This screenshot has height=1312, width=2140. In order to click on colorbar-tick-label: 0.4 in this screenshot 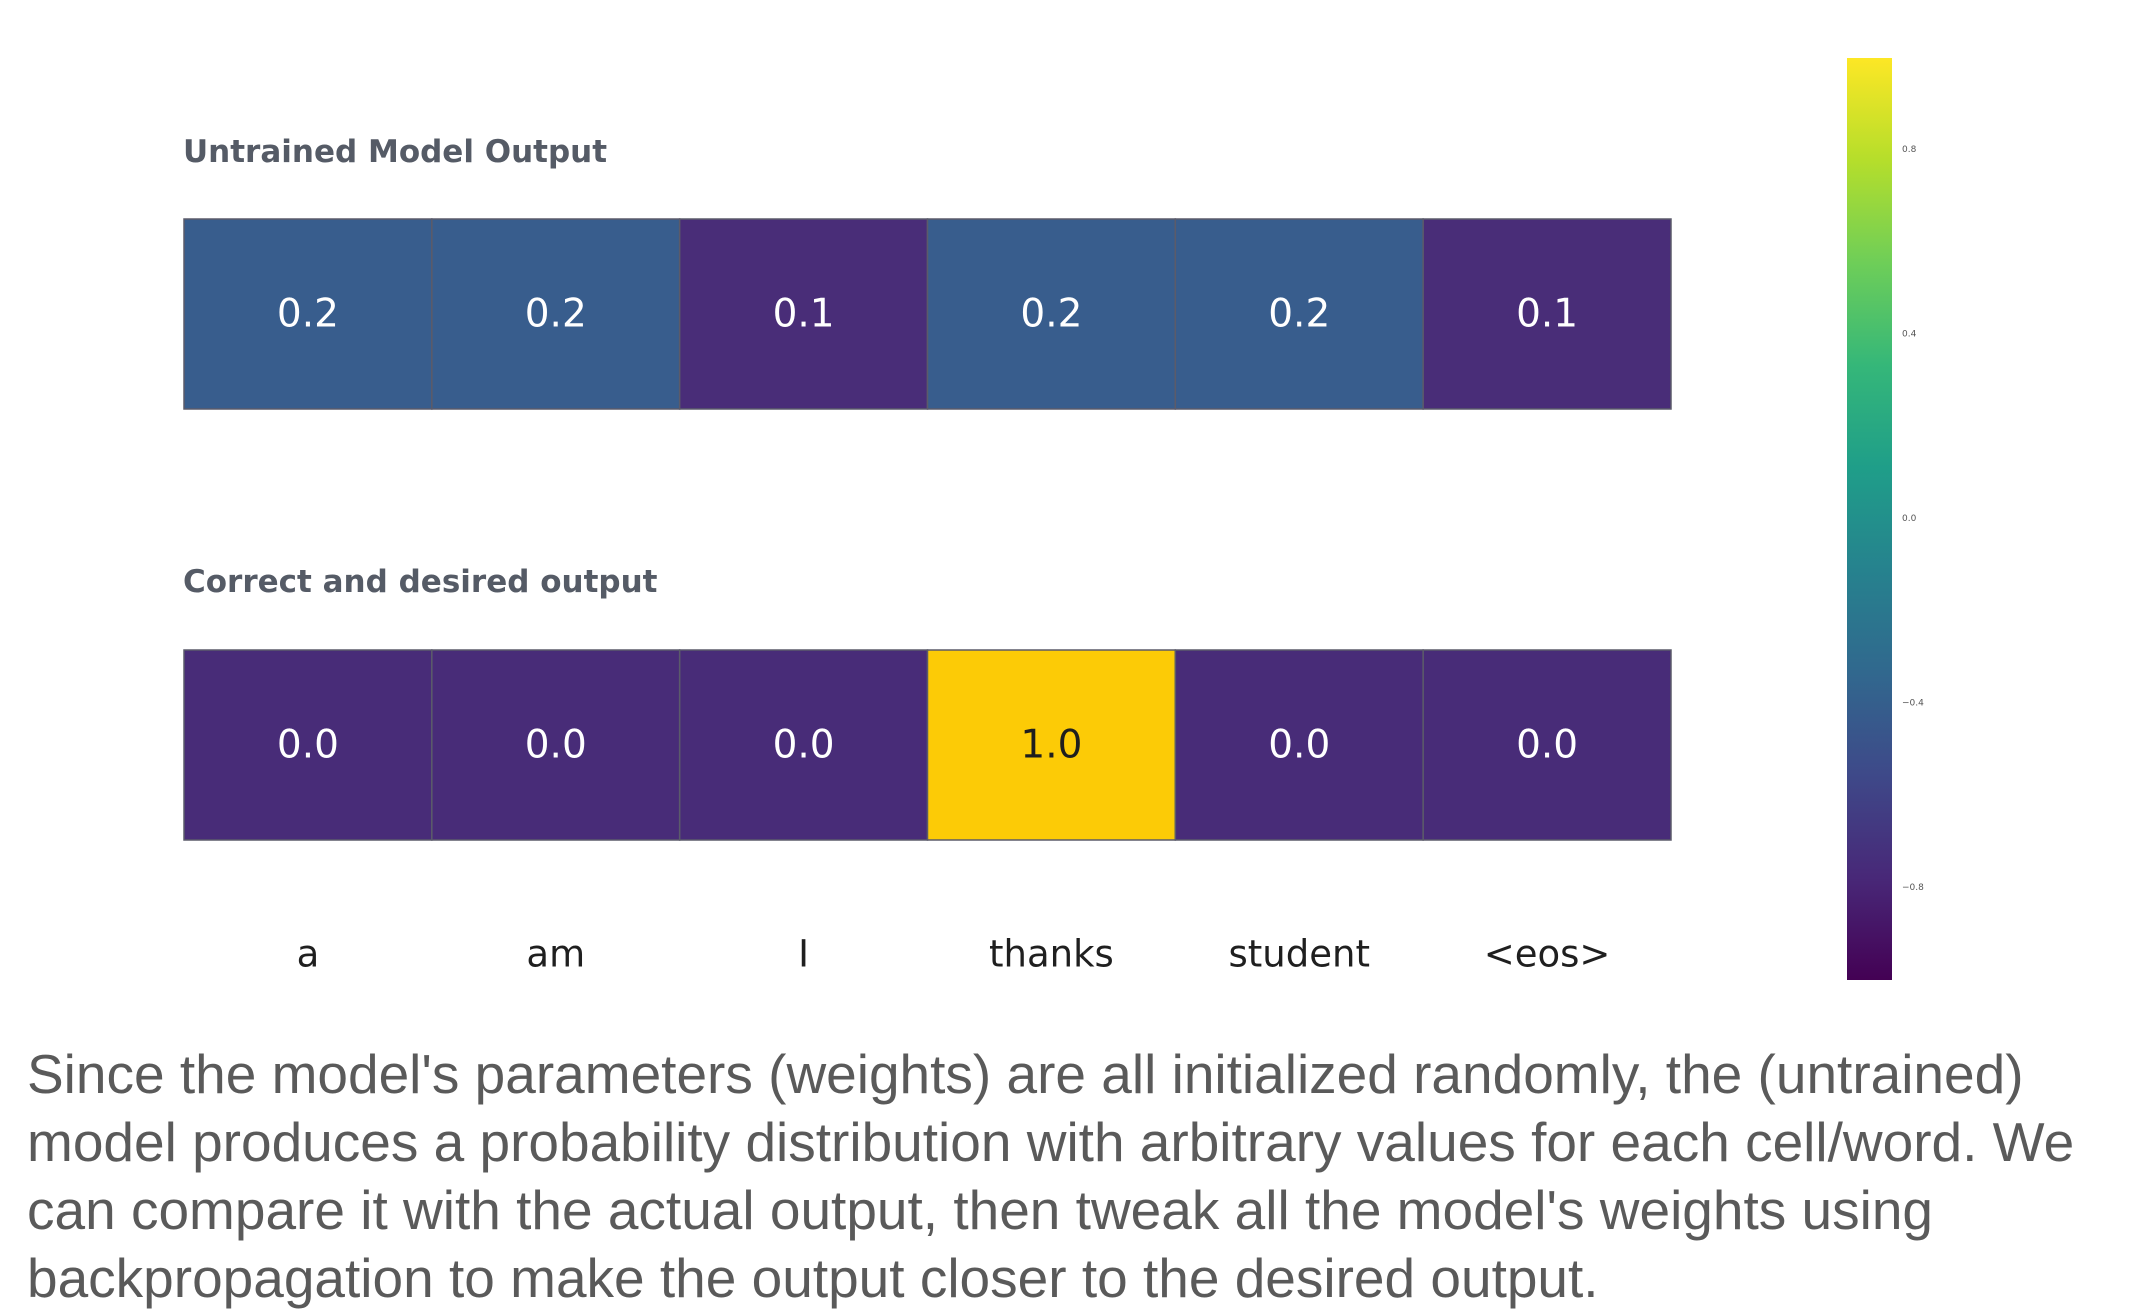, I will do `click(1909, 335)`.